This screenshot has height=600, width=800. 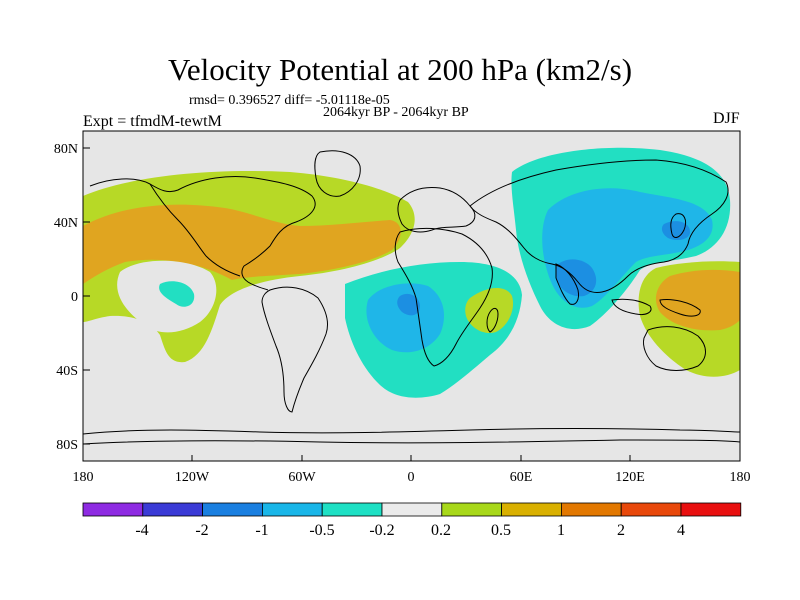 I want to click on negative-region-atlantic-south-max, so click(x=408, y=304).